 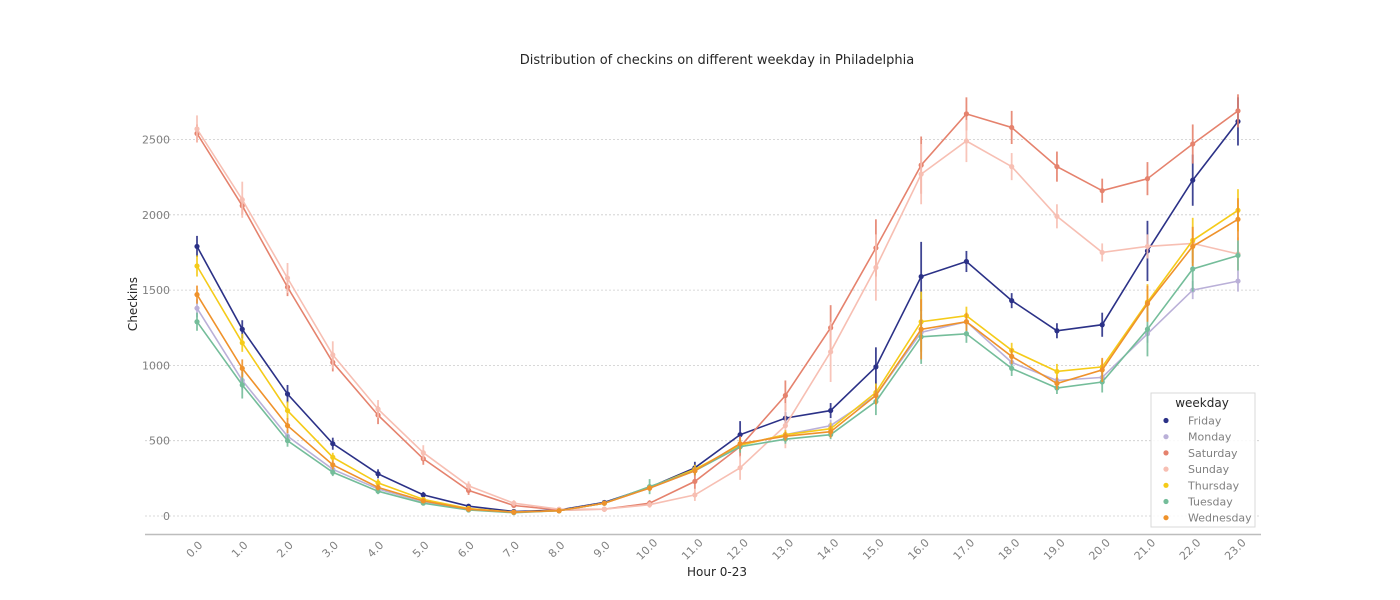 What do you see at coordinates (1213, 485) in the screenshot?
I see `legend-label: Thursday` at bounding box center [1213, 485].